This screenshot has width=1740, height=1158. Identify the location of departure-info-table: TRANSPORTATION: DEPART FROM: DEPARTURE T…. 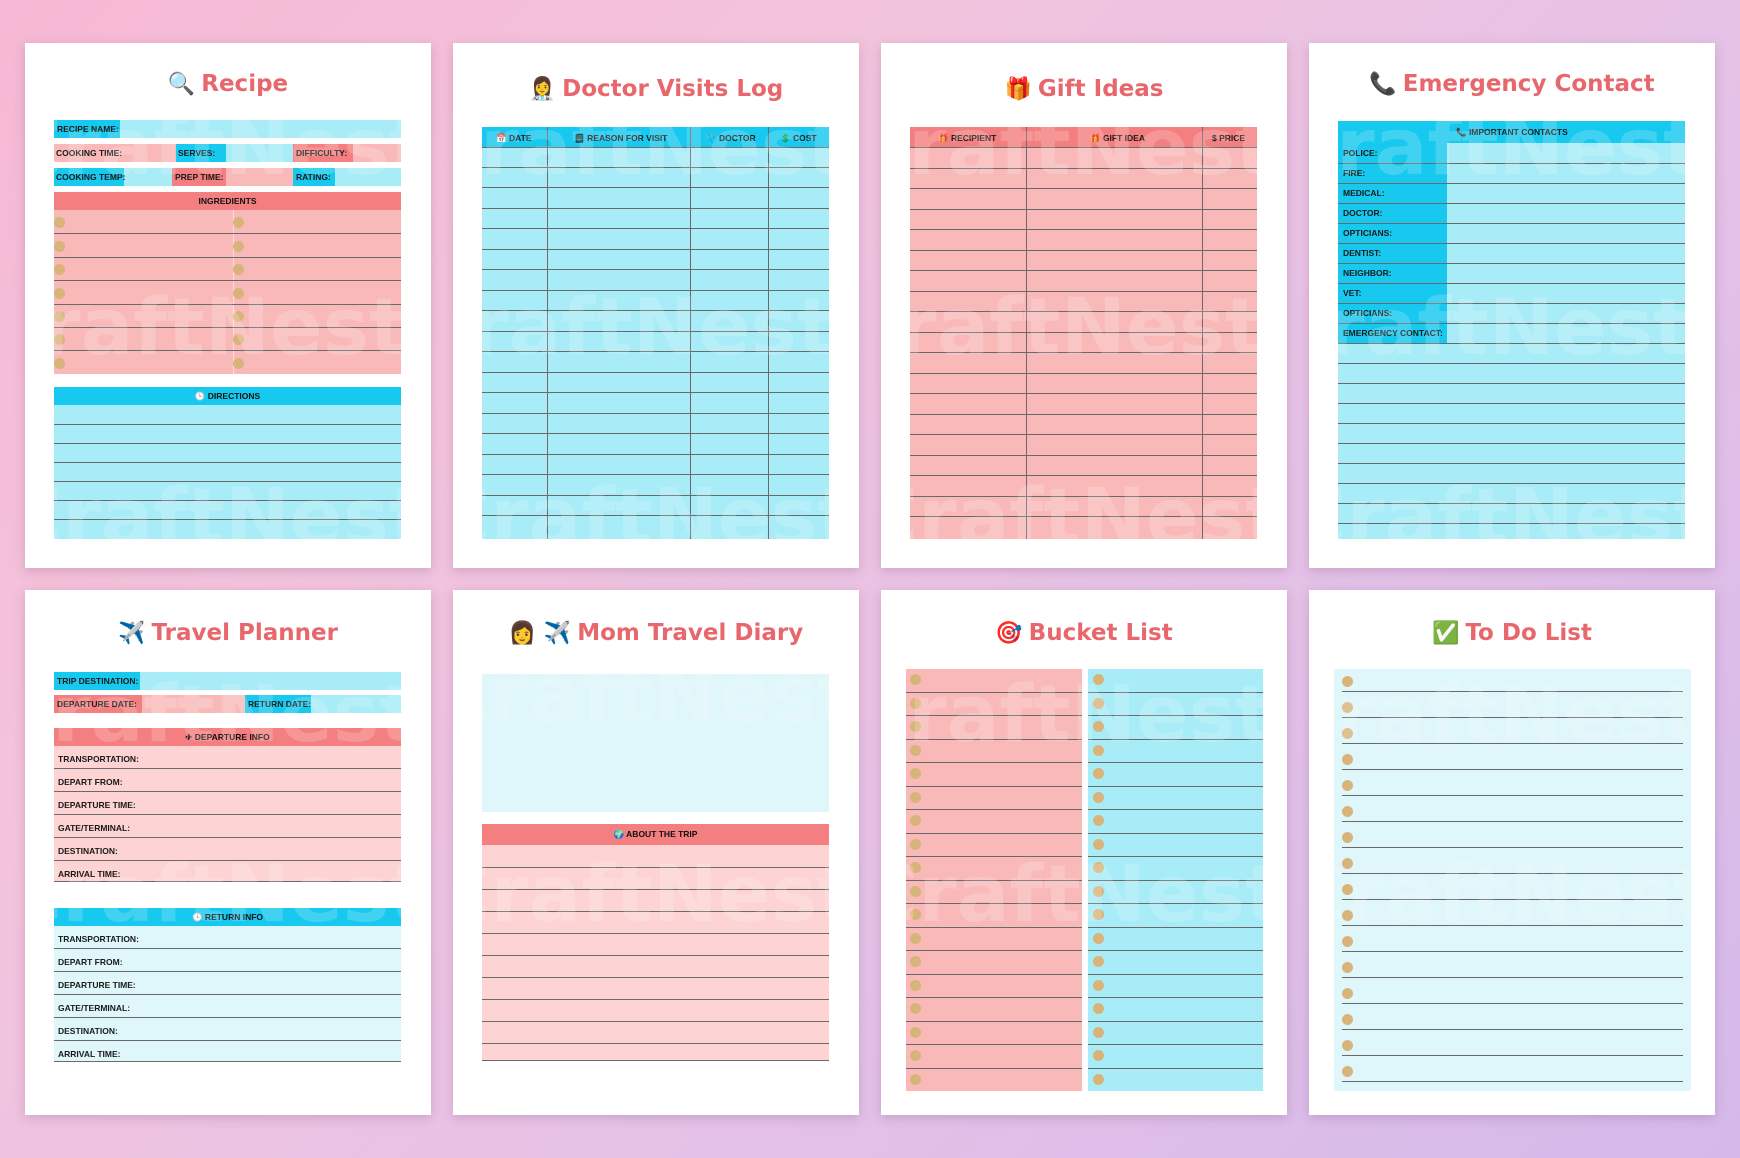
(227, 814).